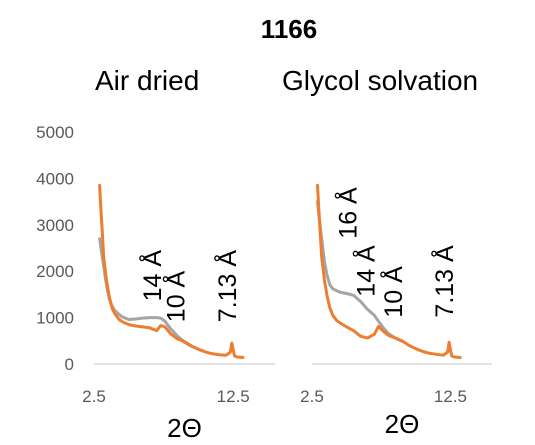 The image size is (535, 445). What do you see at coordinates (289, 29) in the screenshot?
I see `figure-title: 1166` at bounding box center [289, 29].